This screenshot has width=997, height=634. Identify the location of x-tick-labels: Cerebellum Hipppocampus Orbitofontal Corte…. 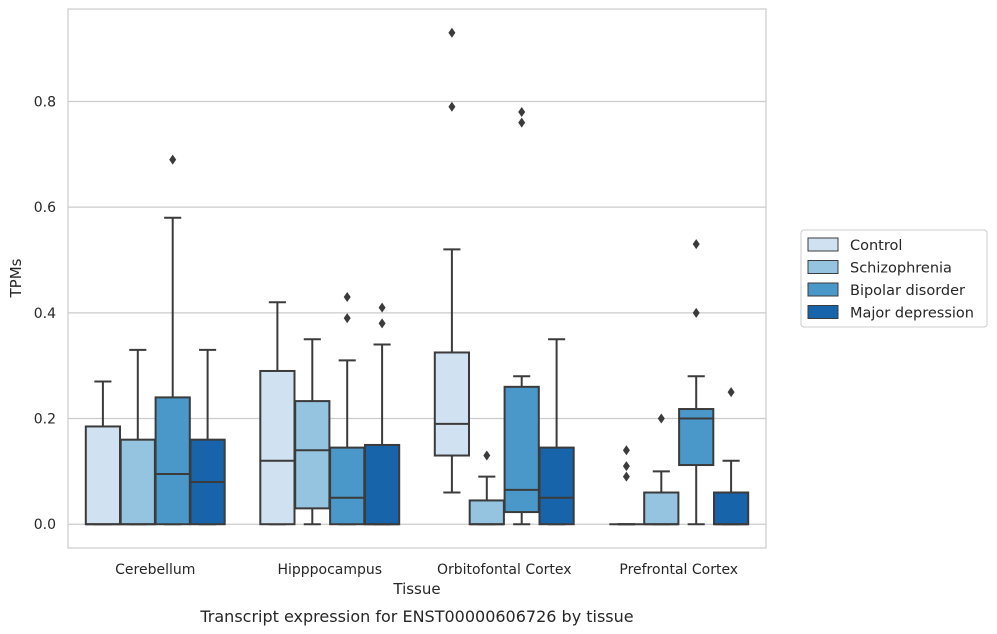
(426, 570).